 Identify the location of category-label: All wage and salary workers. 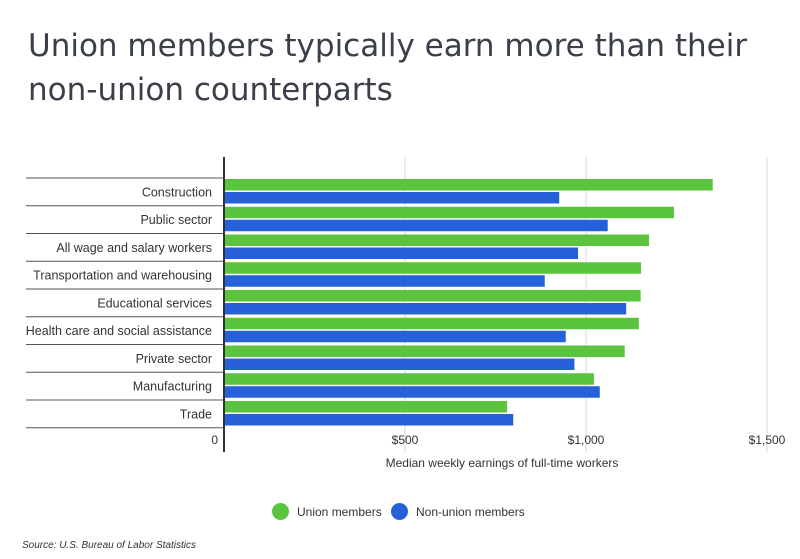
(134, 248).